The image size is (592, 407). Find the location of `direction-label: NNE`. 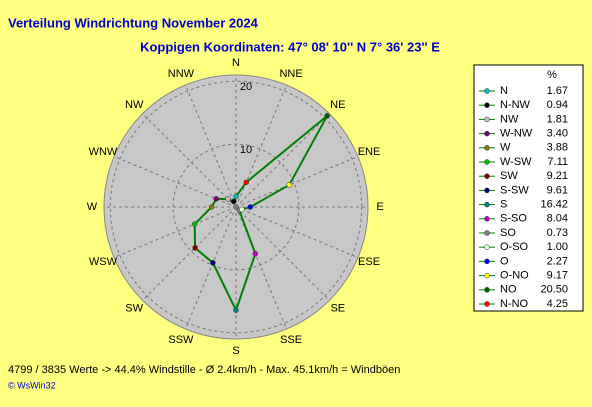

direction-label: NNE is located at coordinates (290, 74).